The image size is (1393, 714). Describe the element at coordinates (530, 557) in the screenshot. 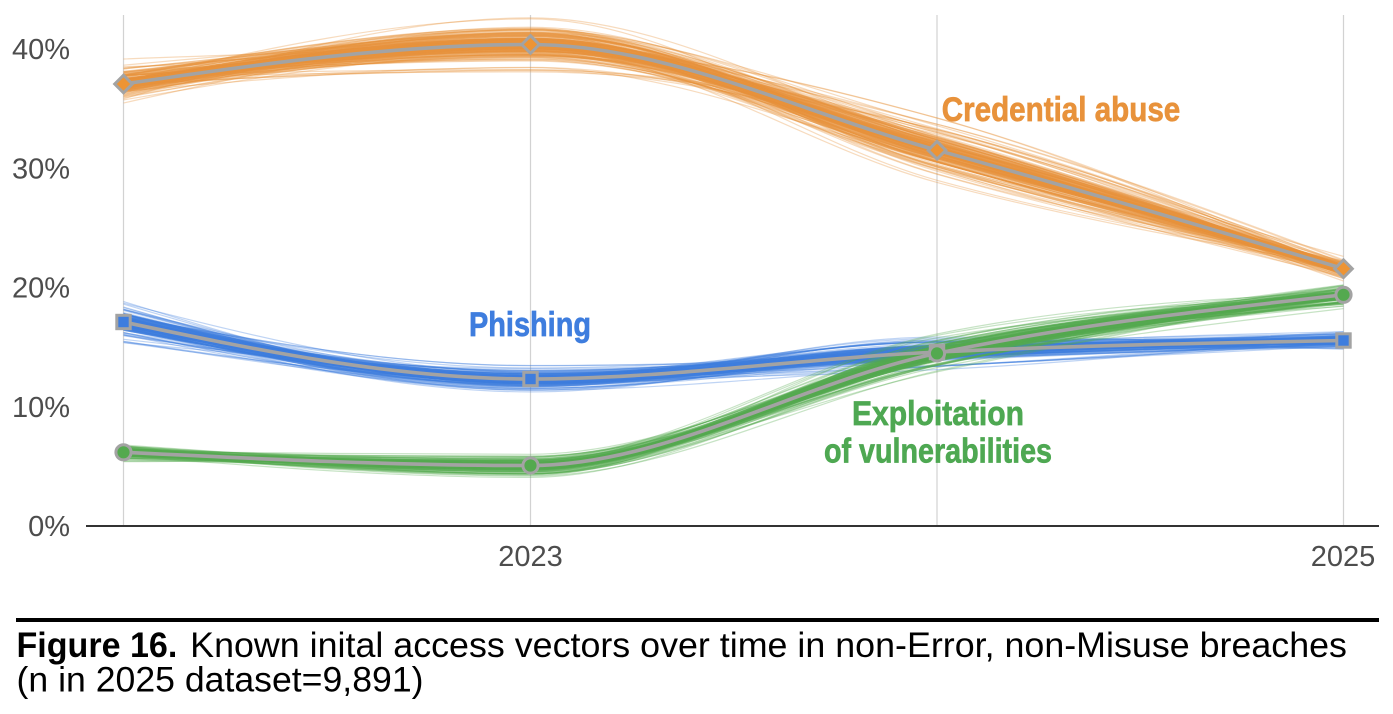

I see `svg-text: 2023` at that location.